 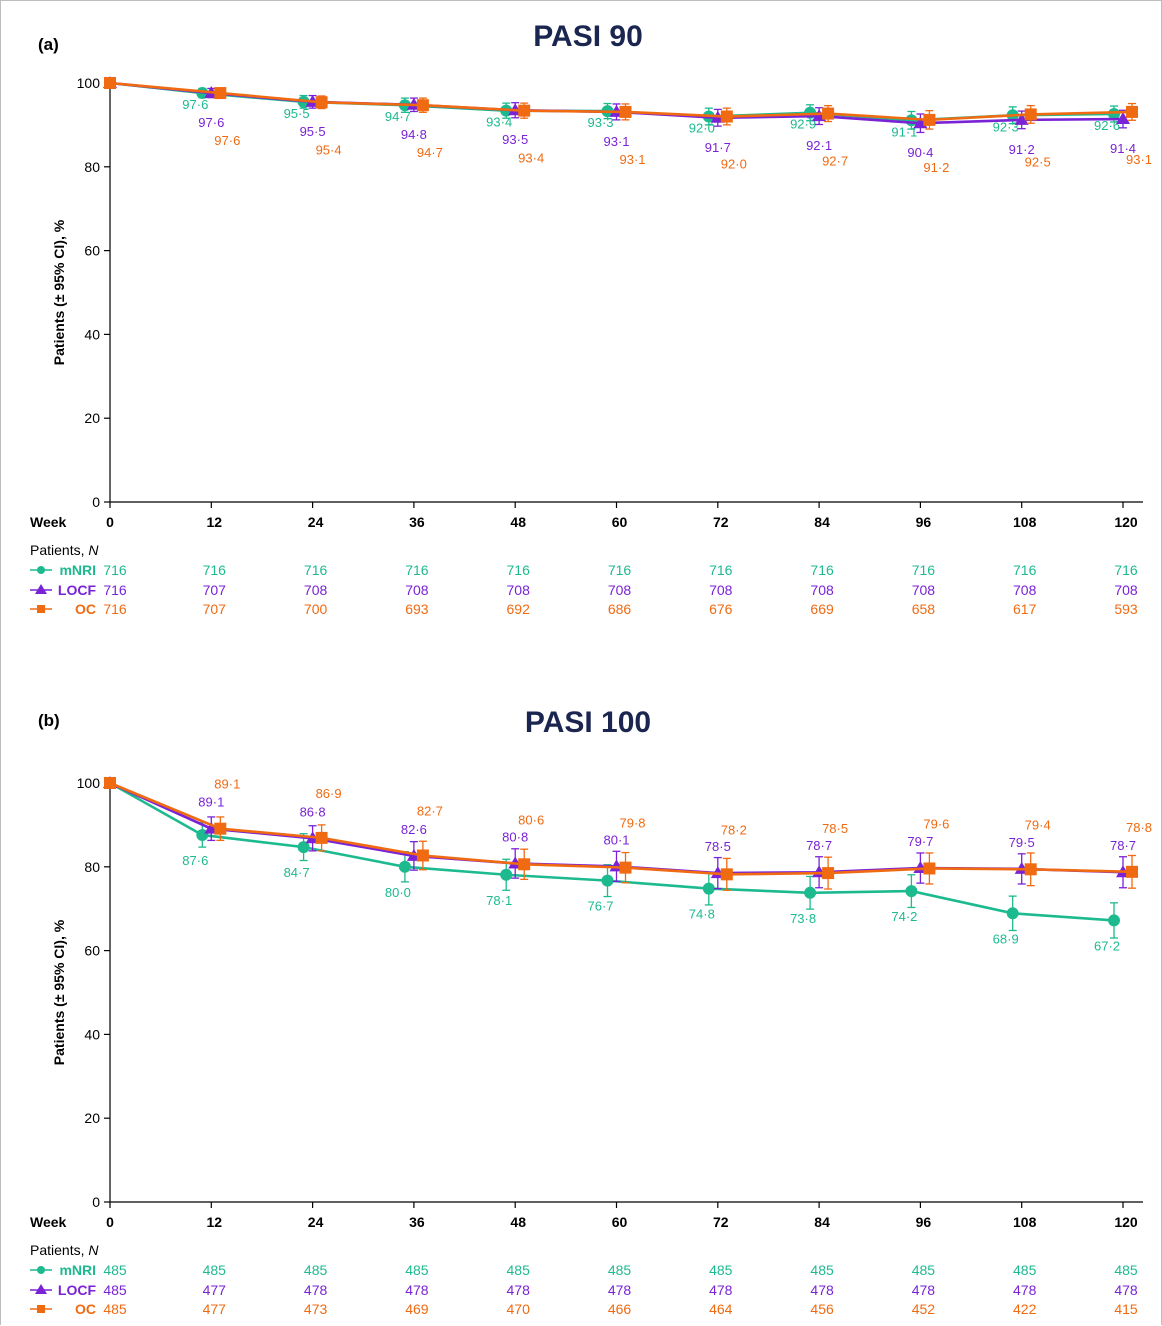 What do you see at coordinates (620, 1222) in the screenshot?
I see `x-tick-label: 60` at bounding box center [620, 1222].